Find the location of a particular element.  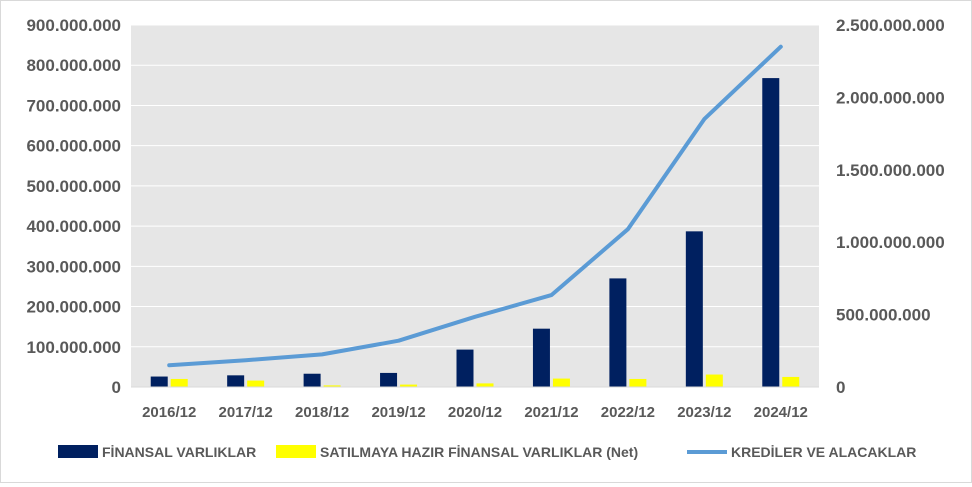

x-tick-label: 2023/12 is located at coordinates (704, 412).